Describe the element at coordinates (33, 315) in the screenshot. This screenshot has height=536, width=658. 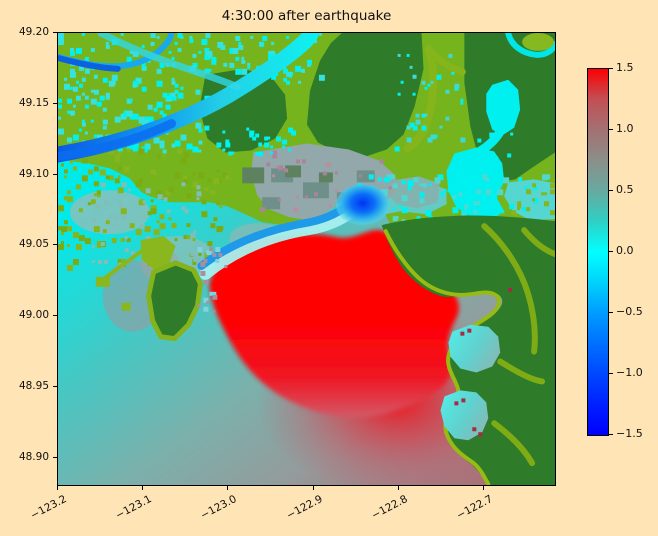
I see `y-tick-label: 49.00` at that location.